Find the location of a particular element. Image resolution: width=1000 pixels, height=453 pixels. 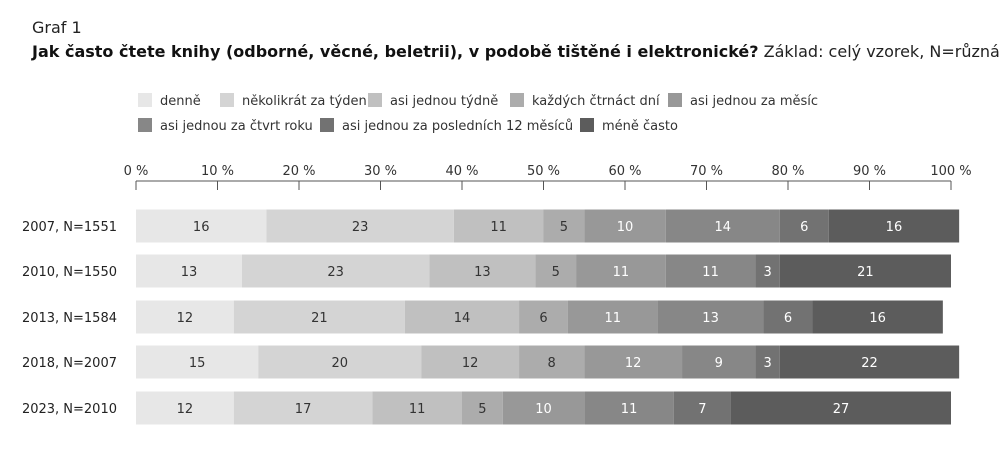

category-label: 2010, N=1550 is located at coordinates (69, 272).